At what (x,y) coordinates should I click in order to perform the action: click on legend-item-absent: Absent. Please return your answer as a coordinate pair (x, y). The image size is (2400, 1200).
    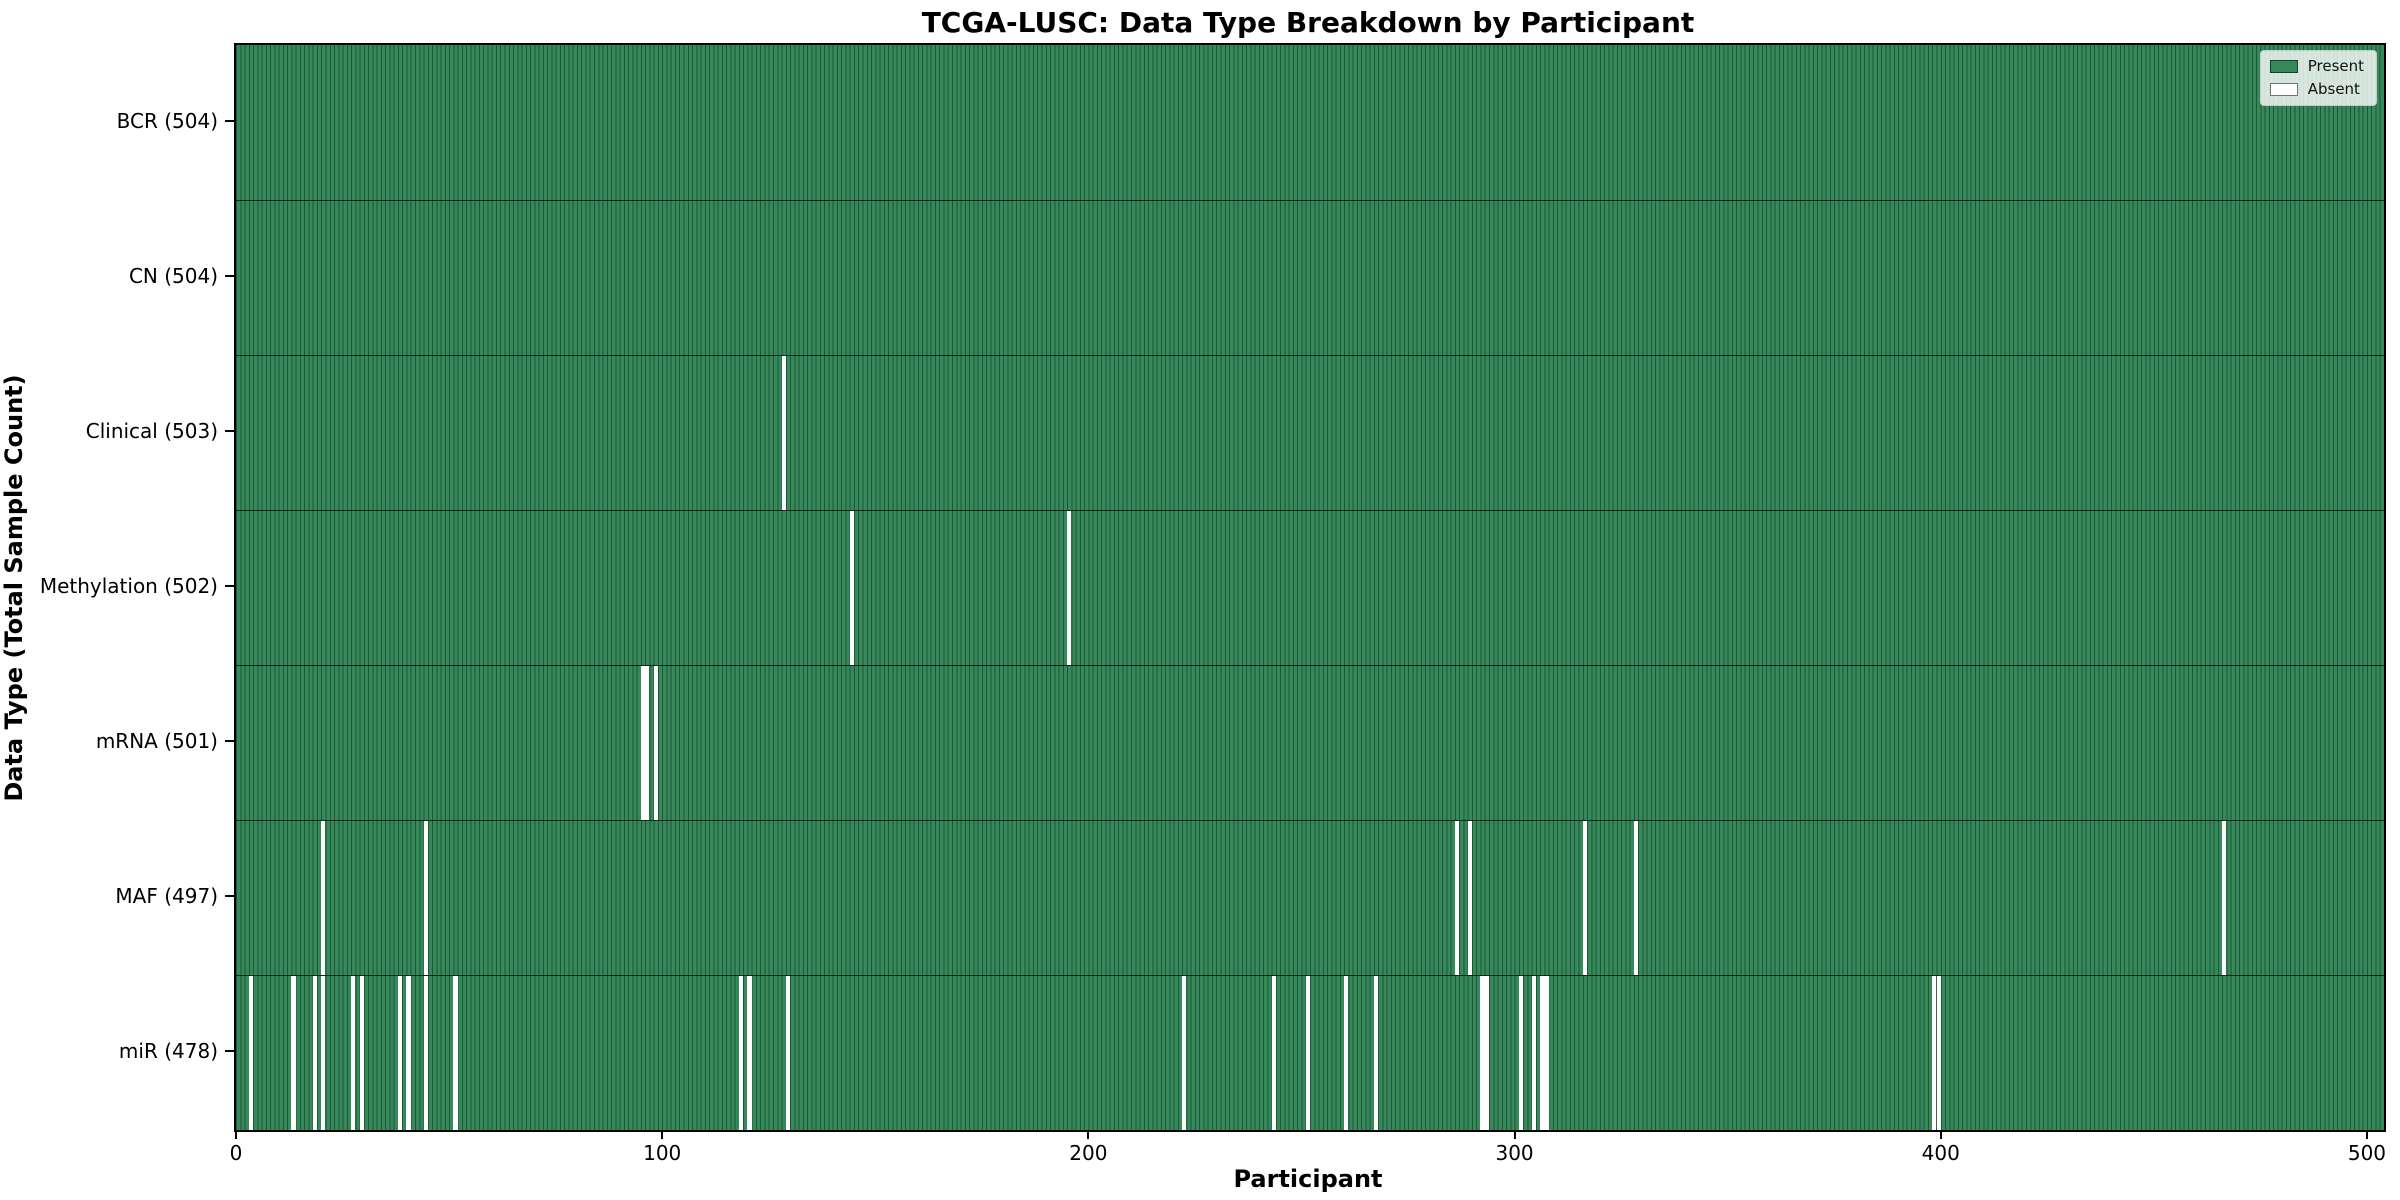
    Looking at the image, I should click on (2316, 89).